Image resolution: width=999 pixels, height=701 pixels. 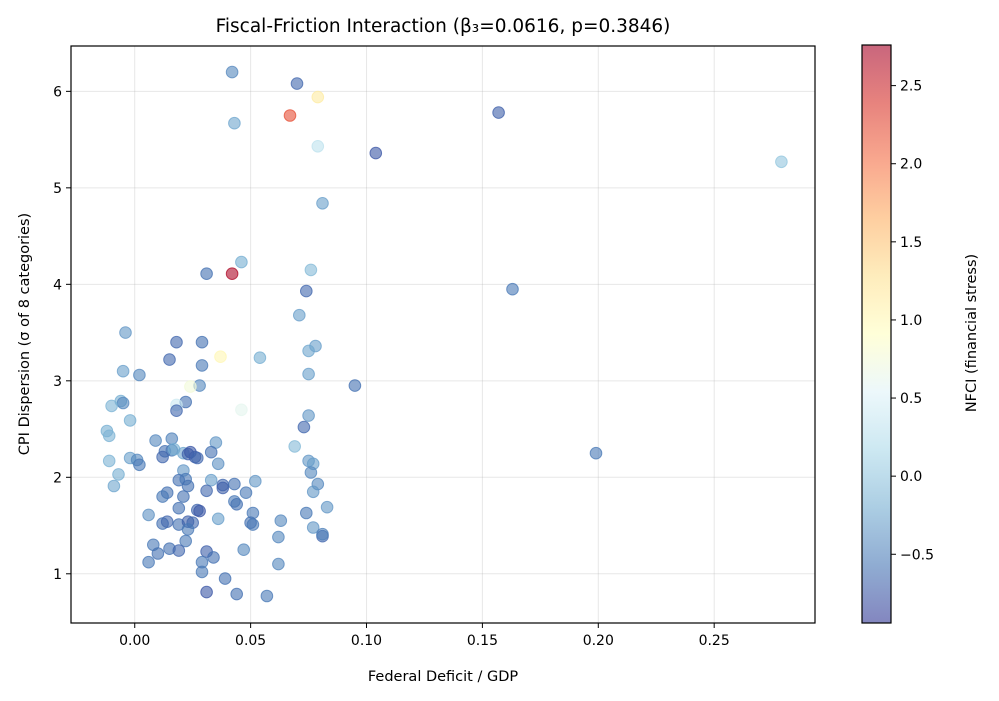 I want to click on x-tick-label: 0.00, so click(x=134, y=641).